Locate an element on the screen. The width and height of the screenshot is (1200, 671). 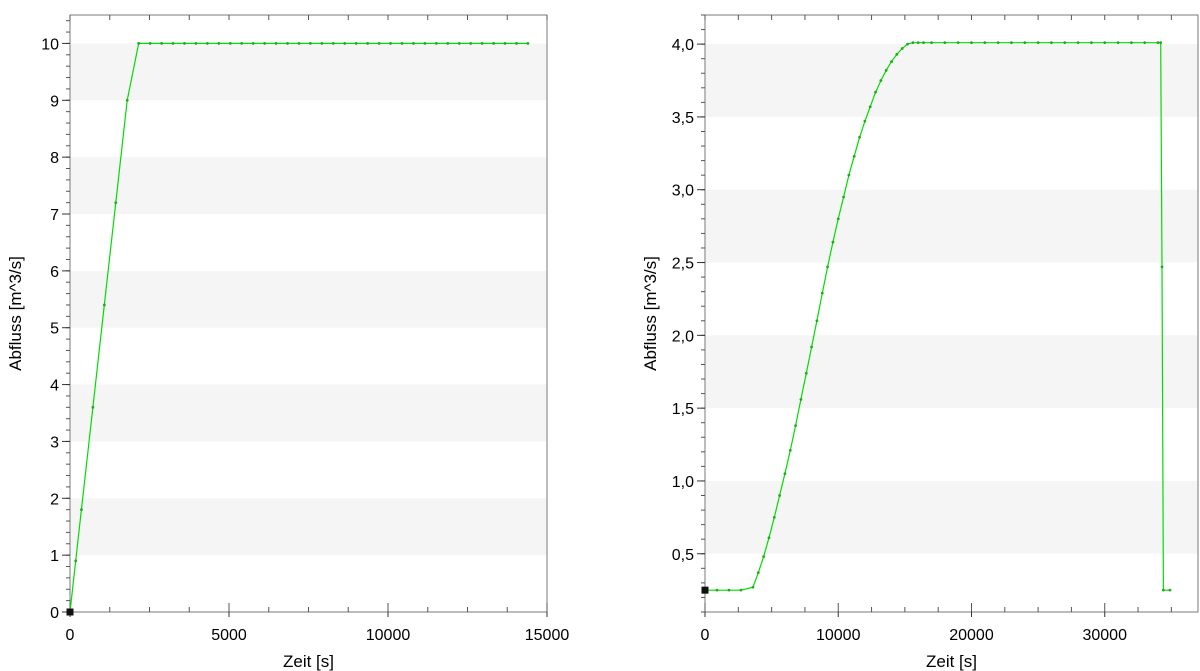
y-tick-label: 3,5 is located at coordinates (683, 118).